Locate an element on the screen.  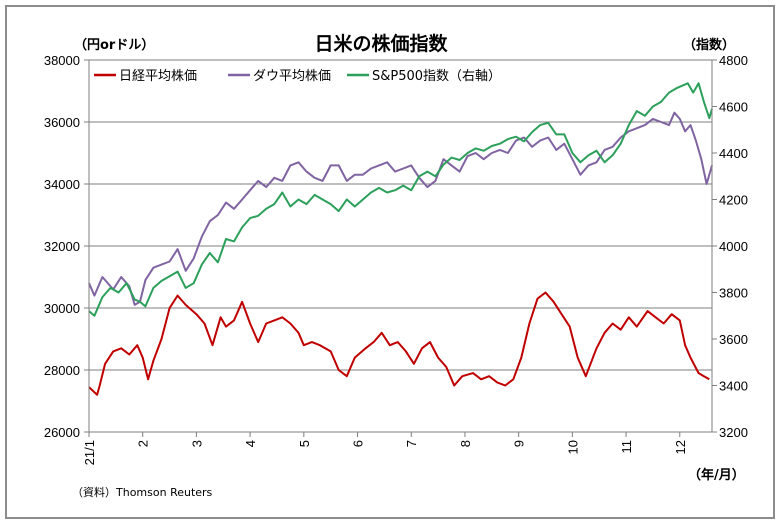
legend-label: ダウ平均株価 is located at coordinates (292, 76).